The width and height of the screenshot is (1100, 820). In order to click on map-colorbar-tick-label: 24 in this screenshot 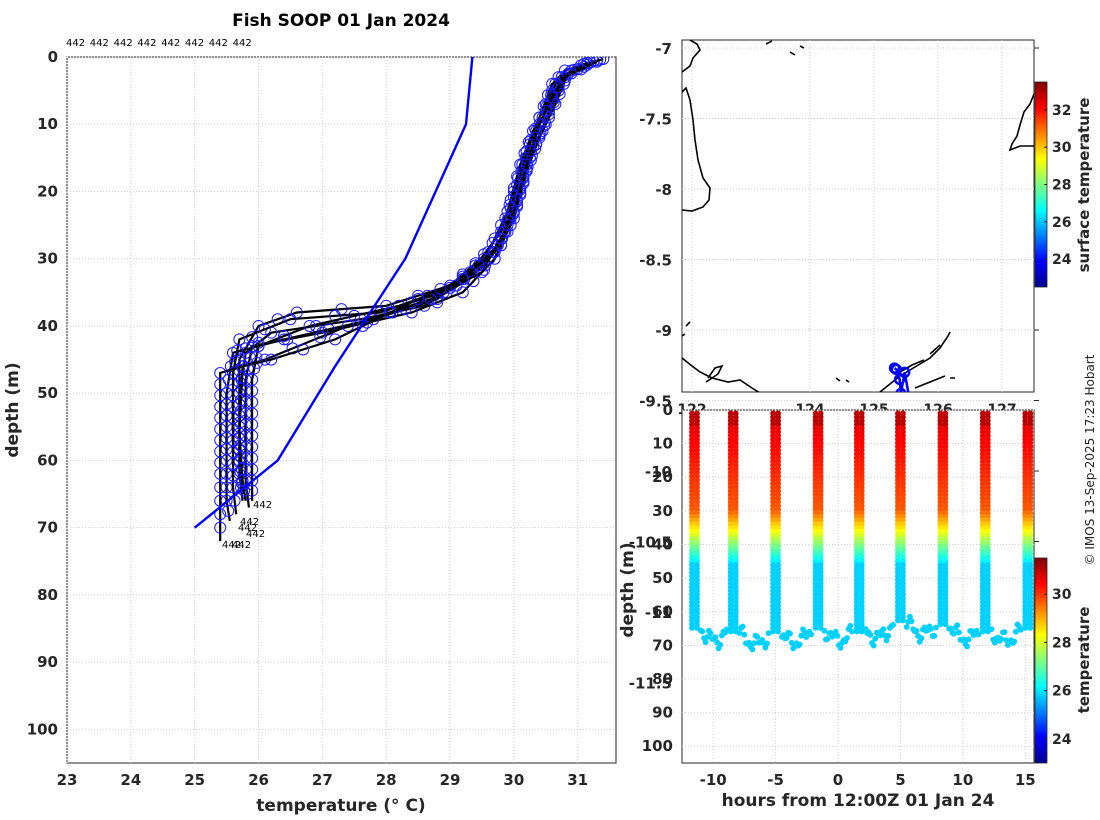, I will do `click(1062, 260)`.